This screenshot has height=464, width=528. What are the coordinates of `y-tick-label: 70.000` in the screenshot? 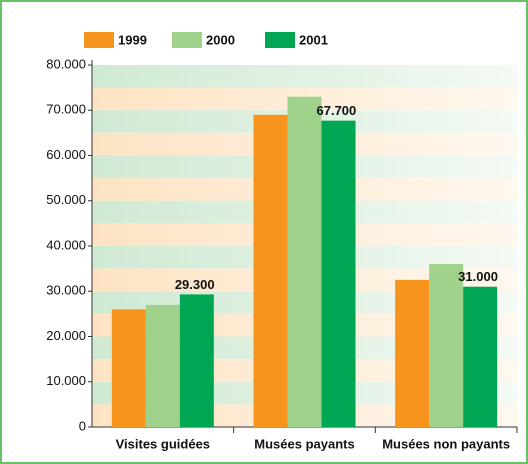 It's located at (66, 109).